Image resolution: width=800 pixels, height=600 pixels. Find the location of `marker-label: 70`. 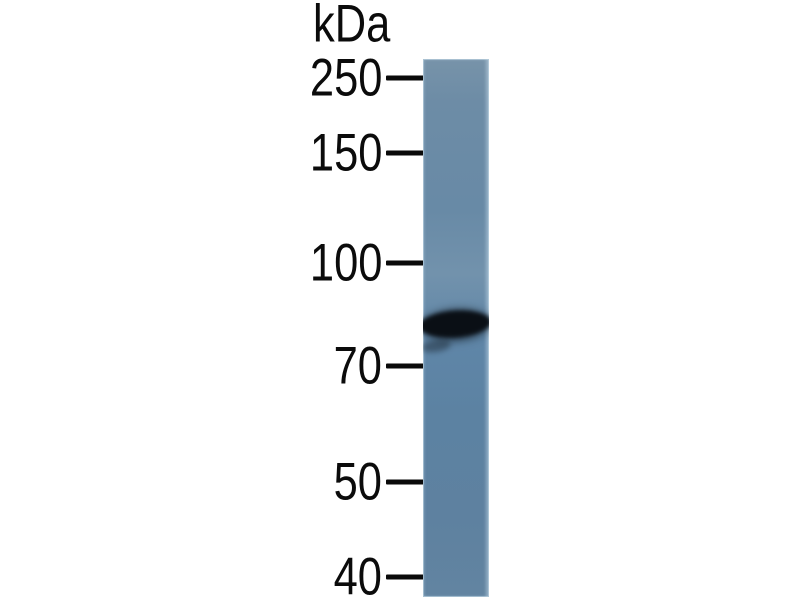

marker-label: 70 is located at coordinates (357, 366).